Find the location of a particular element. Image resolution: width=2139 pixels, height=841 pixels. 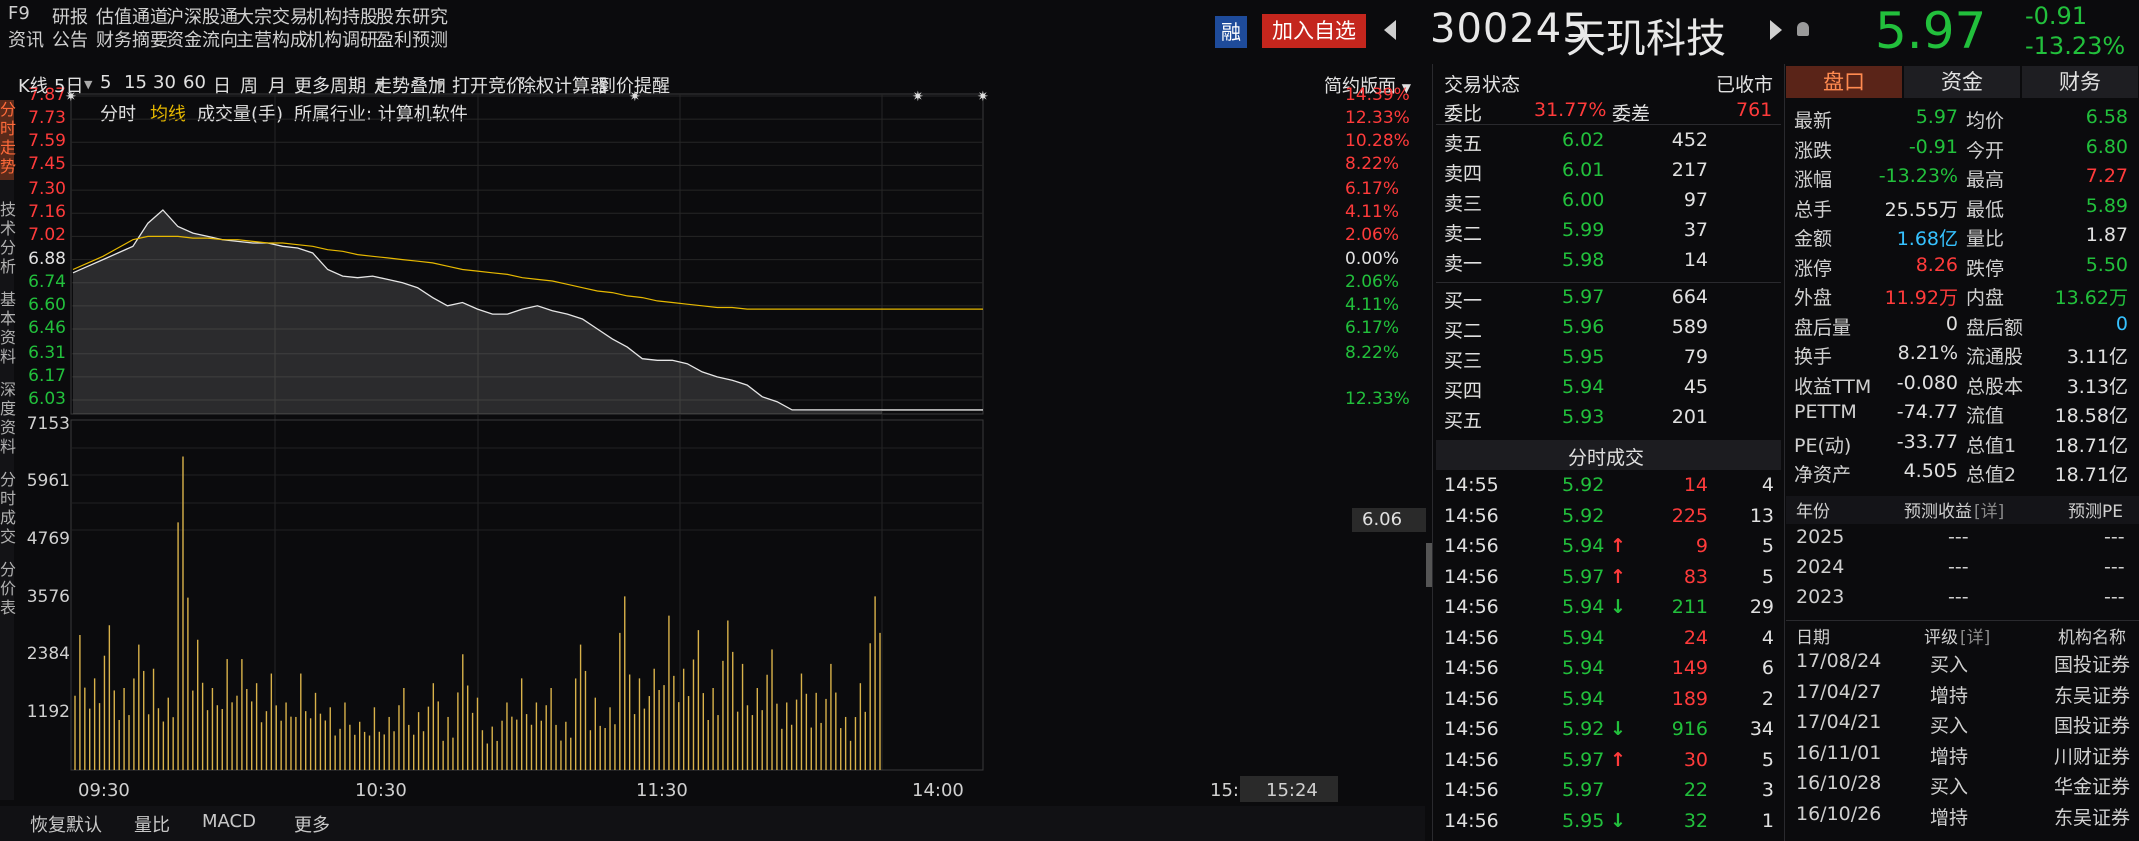

rail-char: 深 is located at coordinates (8, 389).